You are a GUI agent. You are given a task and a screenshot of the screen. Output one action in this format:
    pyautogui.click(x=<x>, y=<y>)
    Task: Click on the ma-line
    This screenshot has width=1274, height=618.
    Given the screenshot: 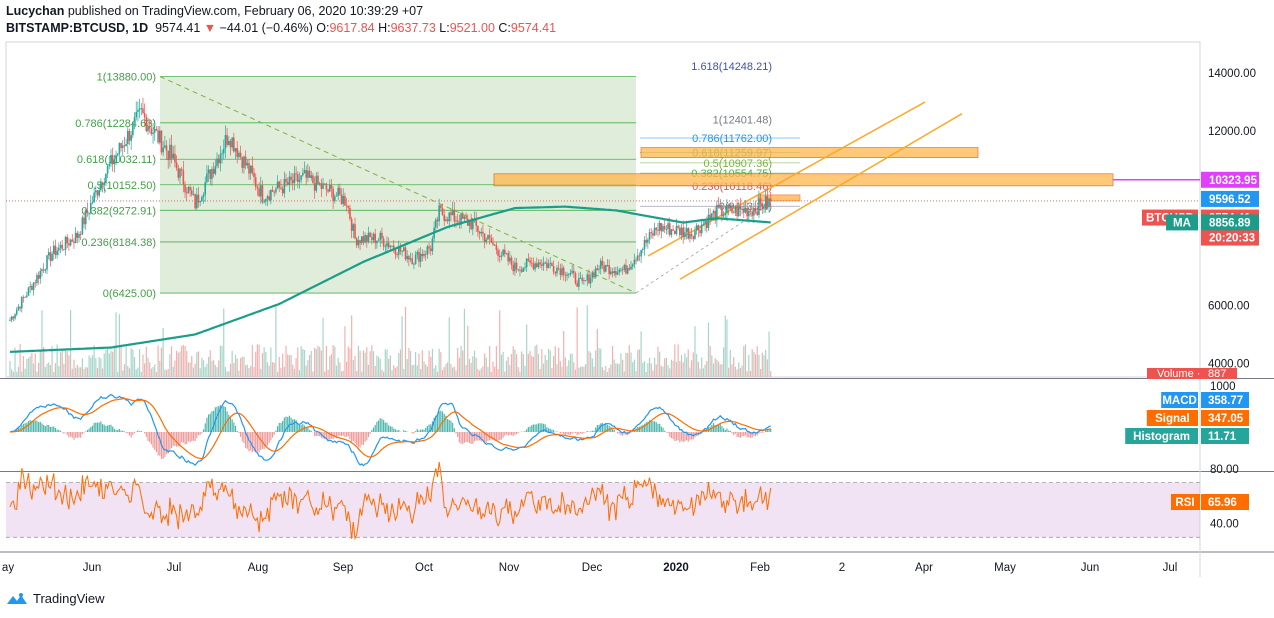 What is the action you would take?
    pyautogui.click(x=390, y=279)
    